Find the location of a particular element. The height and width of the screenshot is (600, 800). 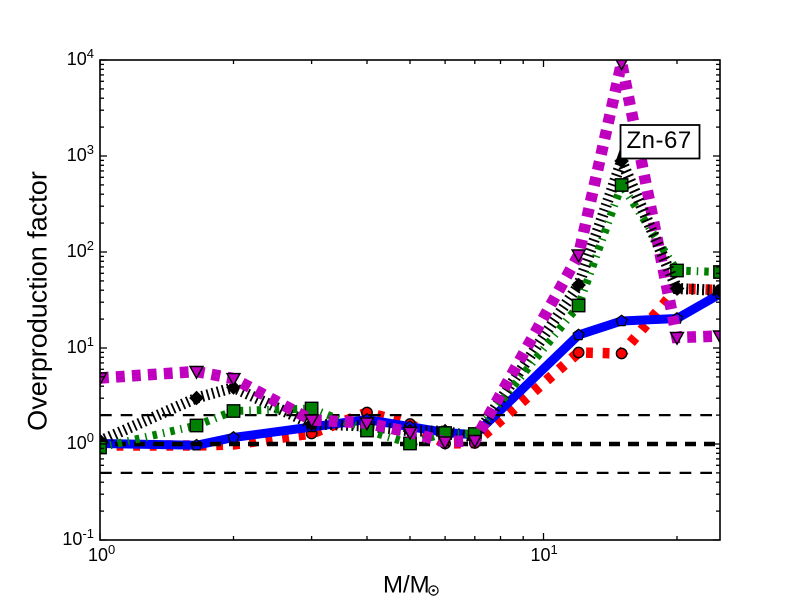

svg-text: M/M is located at coordinates (406, 585).